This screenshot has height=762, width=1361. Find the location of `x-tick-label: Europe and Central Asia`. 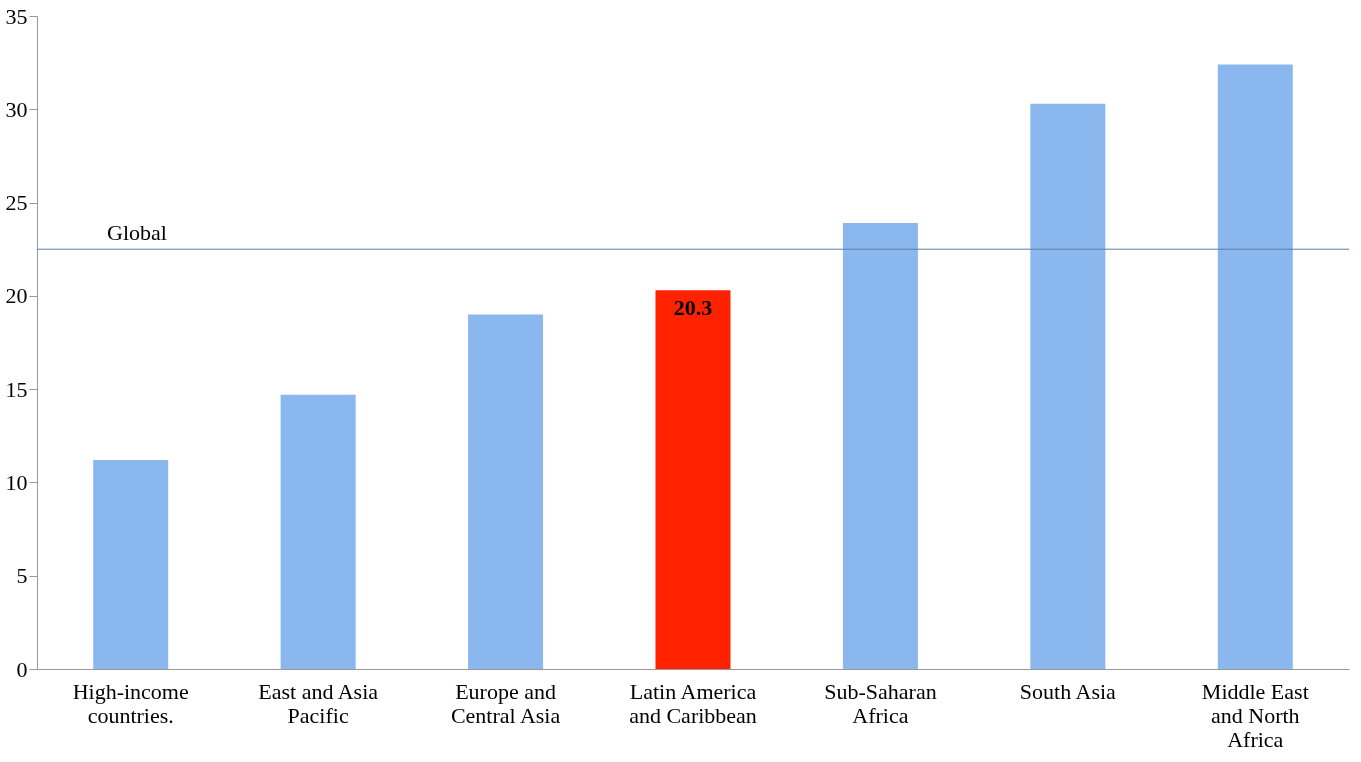

x-tick-label: Europe and Central Asia is located at coordinates (505, 703).